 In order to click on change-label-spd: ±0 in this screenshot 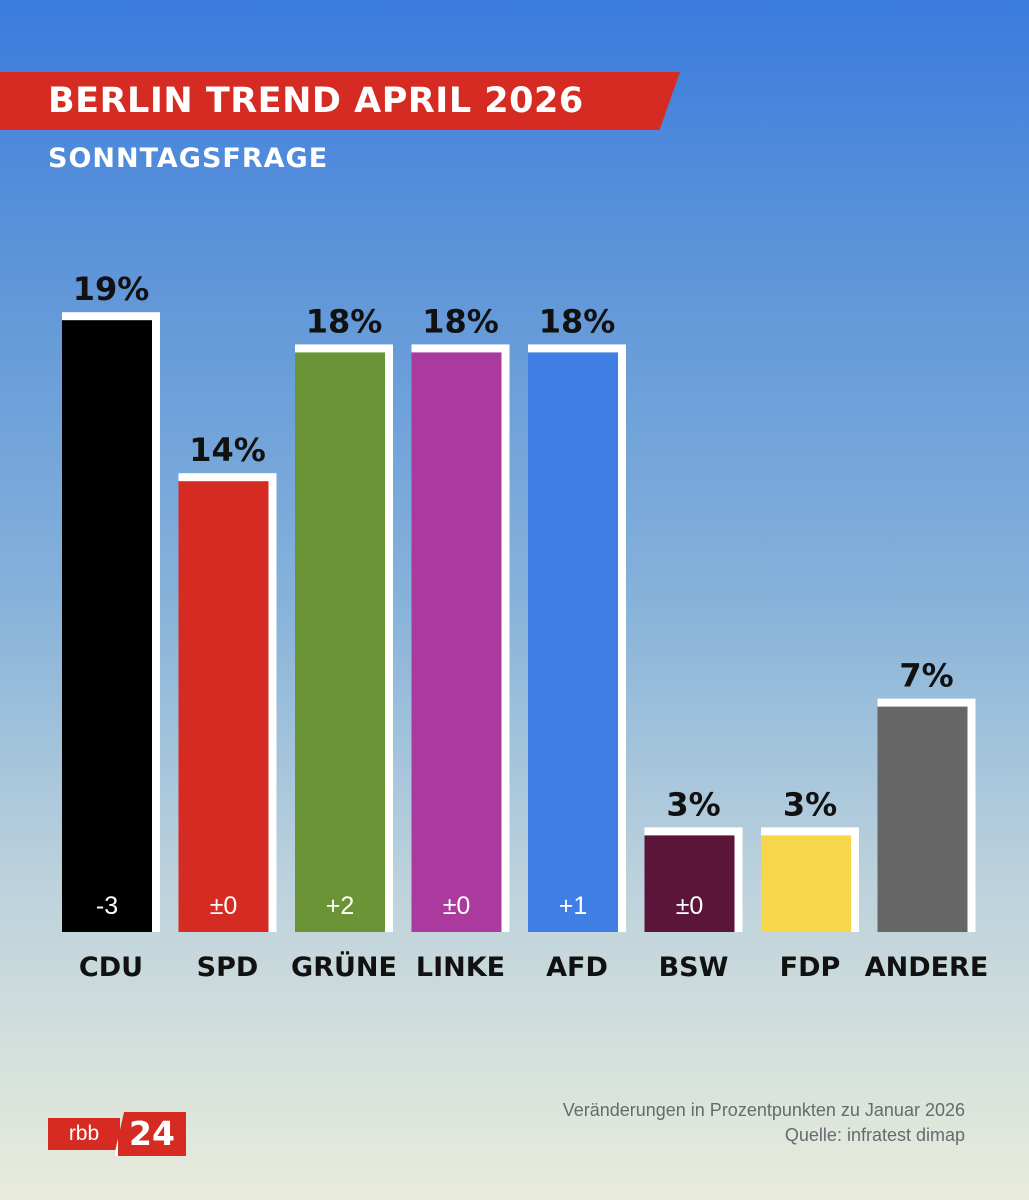, I will do `click(224, 906)`.